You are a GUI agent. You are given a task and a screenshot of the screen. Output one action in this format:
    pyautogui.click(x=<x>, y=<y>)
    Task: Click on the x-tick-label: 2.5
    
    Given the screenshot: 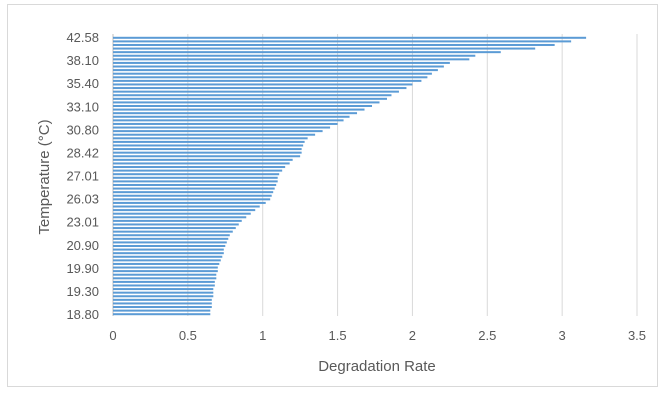 What is the action you would take?
    pyautogui.click(x=487, y=335)
    